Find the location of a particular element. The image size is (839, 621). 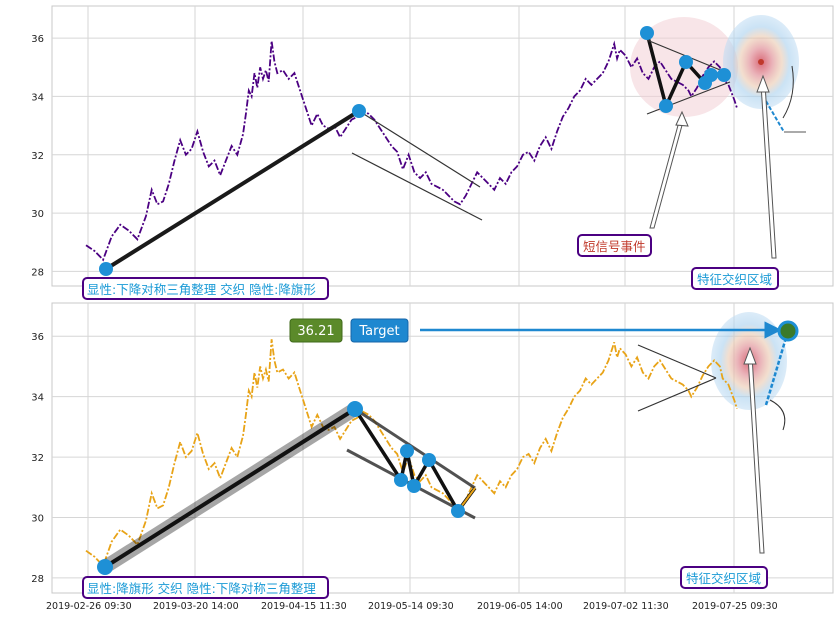

top-pattern-label-box is located at coordinates (205, 288).